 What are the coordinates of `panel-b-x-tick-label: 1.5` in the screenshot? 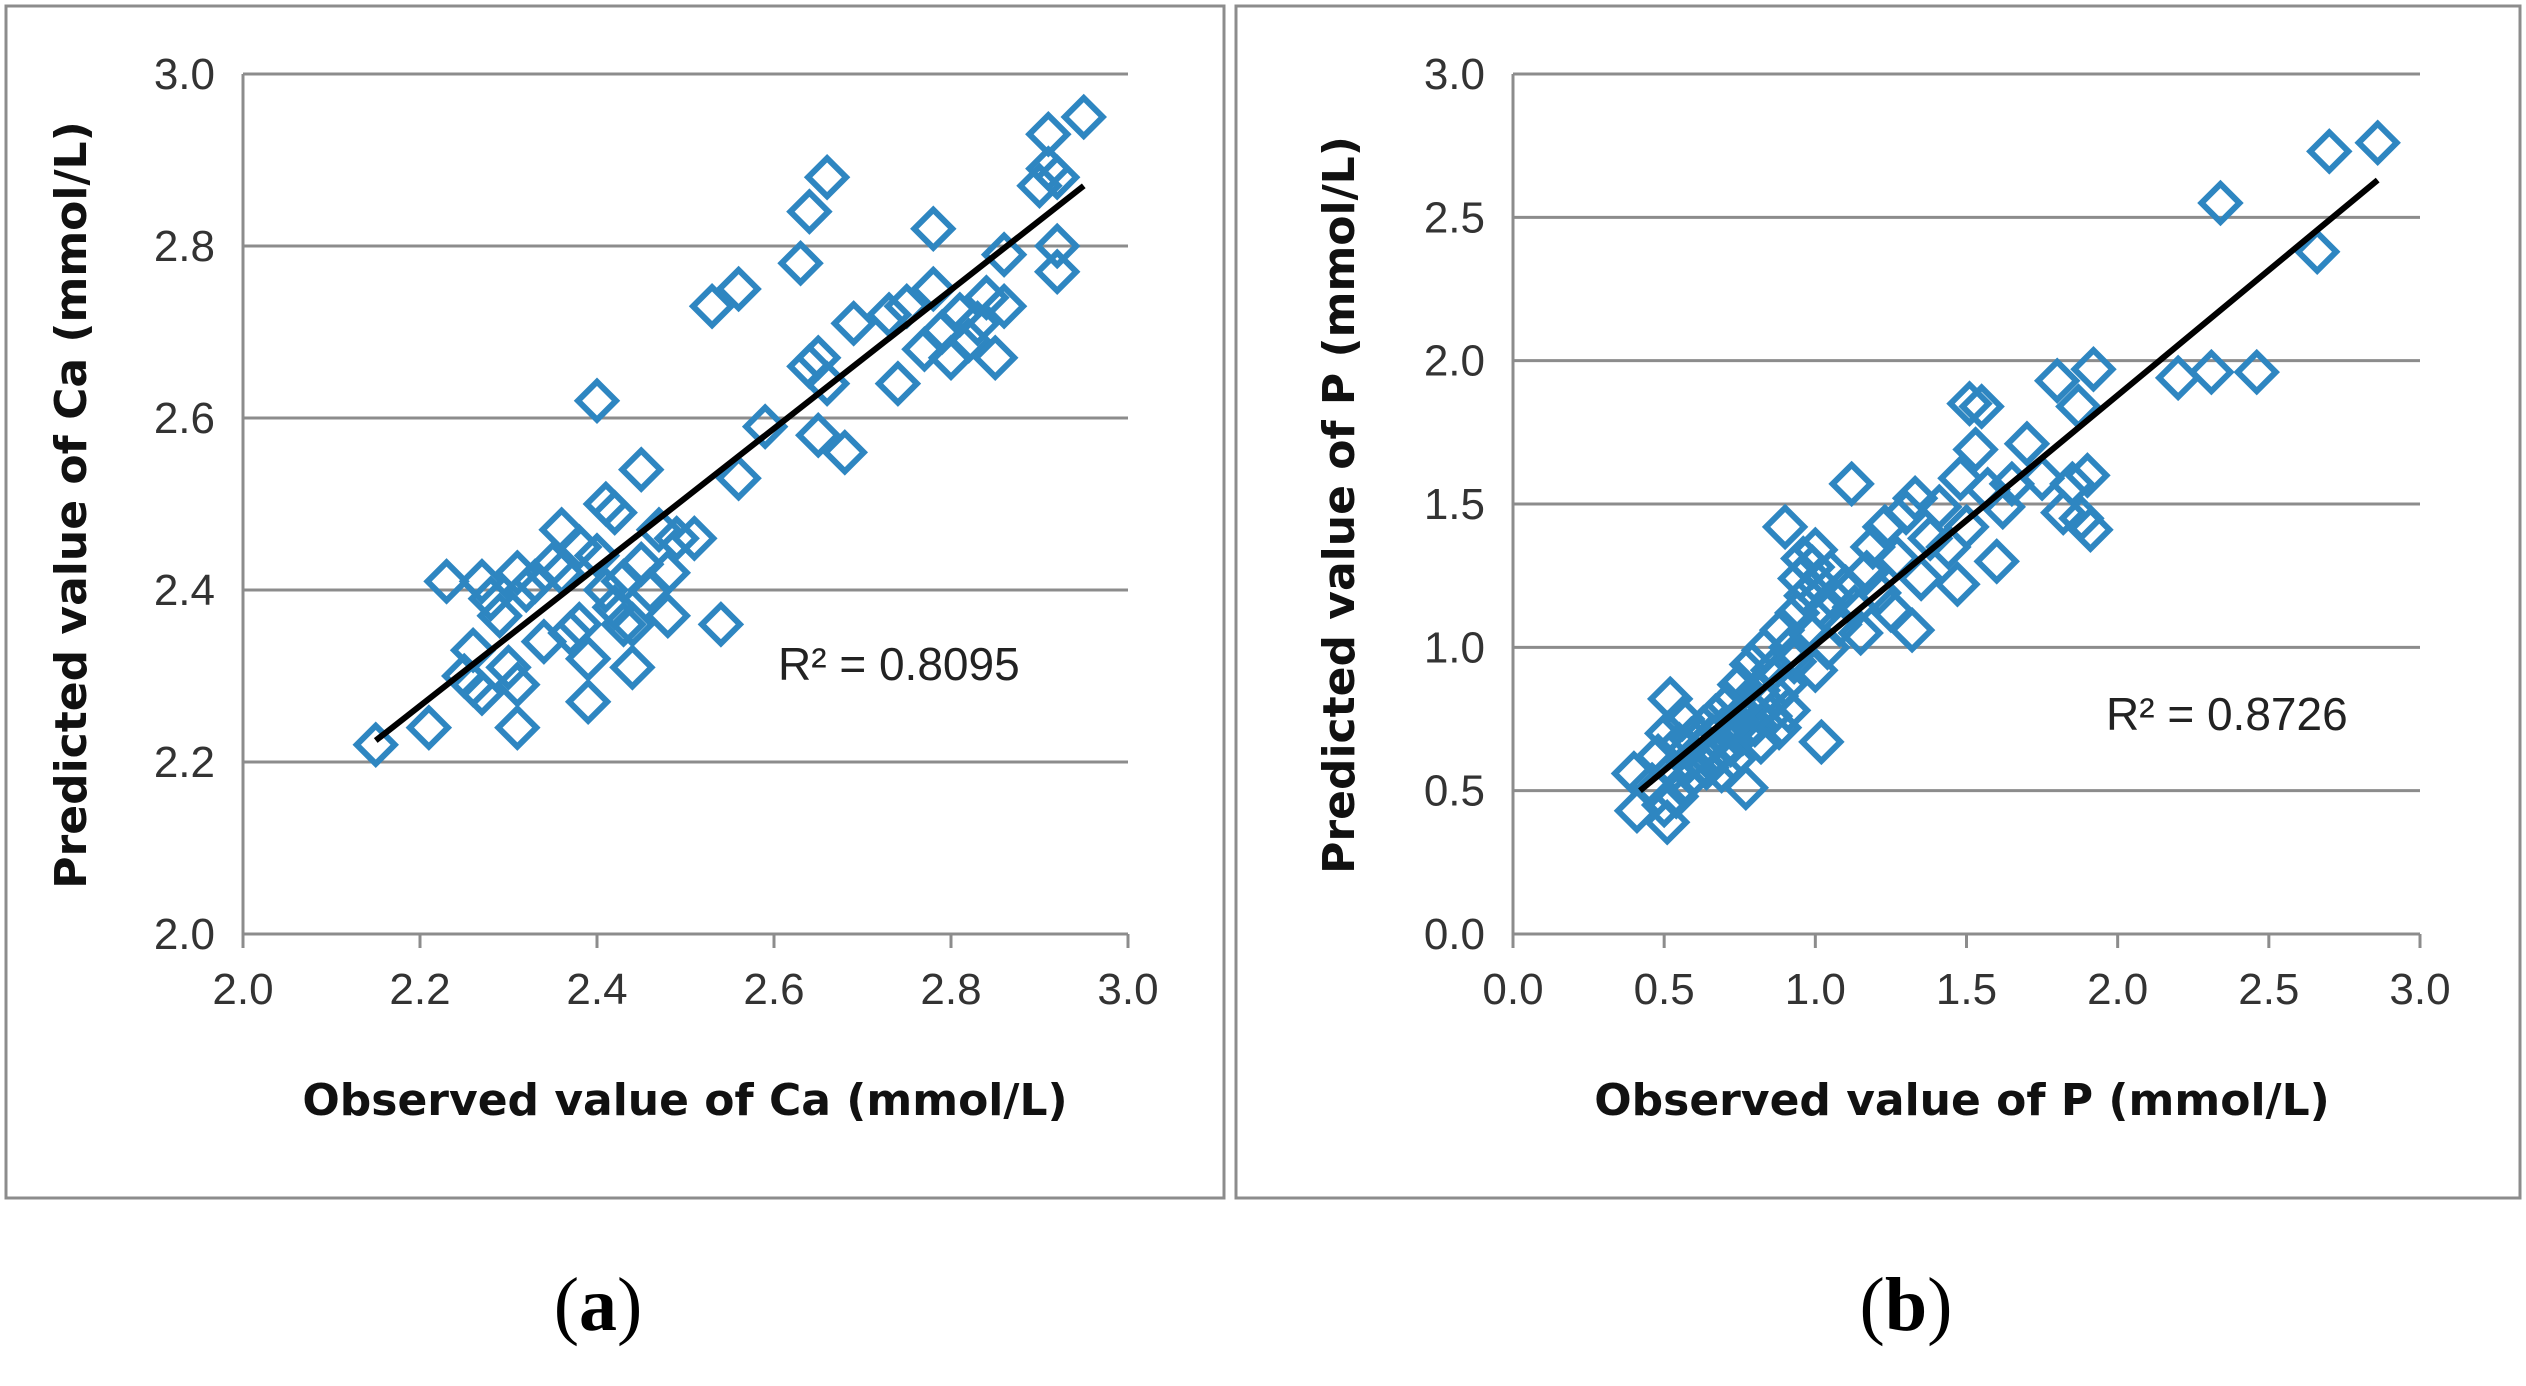 It's located at (1966, 989).